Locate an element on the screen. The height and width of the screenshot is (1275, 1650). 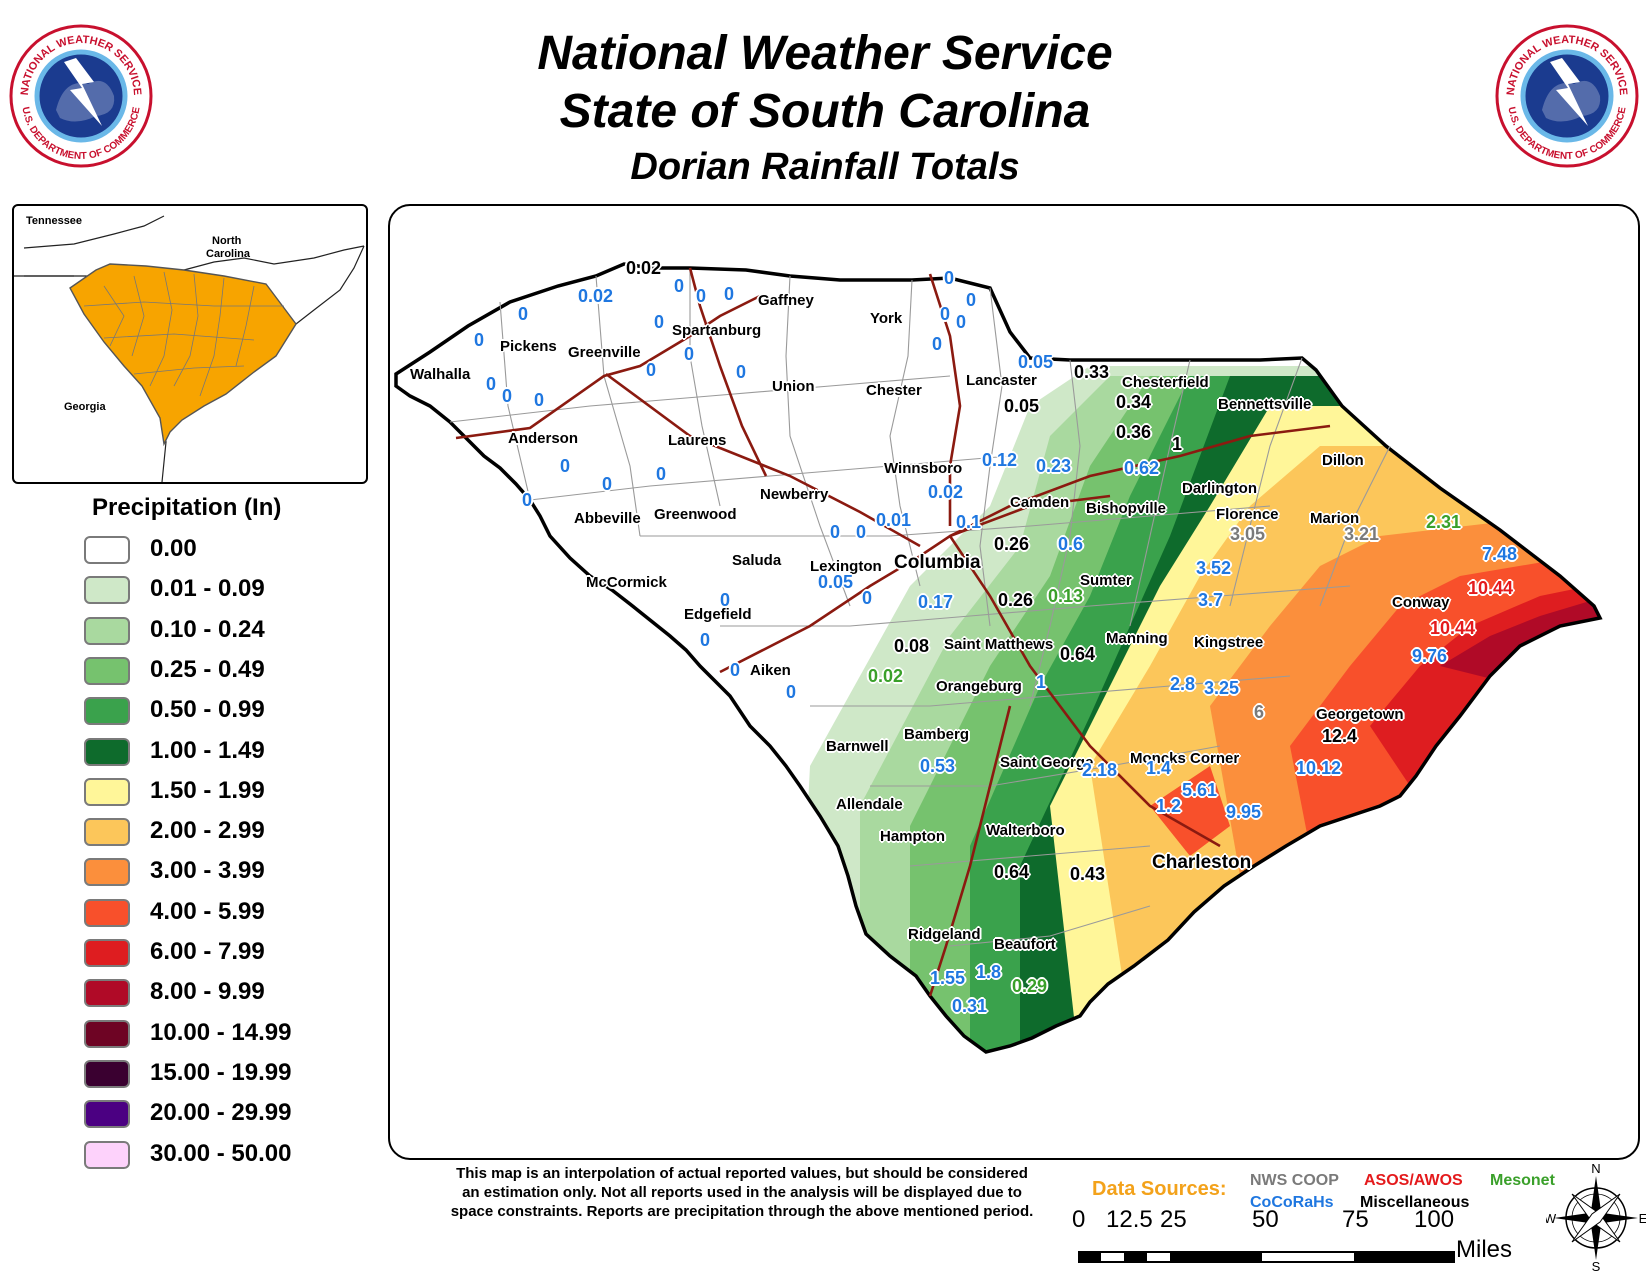
city-label: Bishopville is located at coordinates (1126, 508).